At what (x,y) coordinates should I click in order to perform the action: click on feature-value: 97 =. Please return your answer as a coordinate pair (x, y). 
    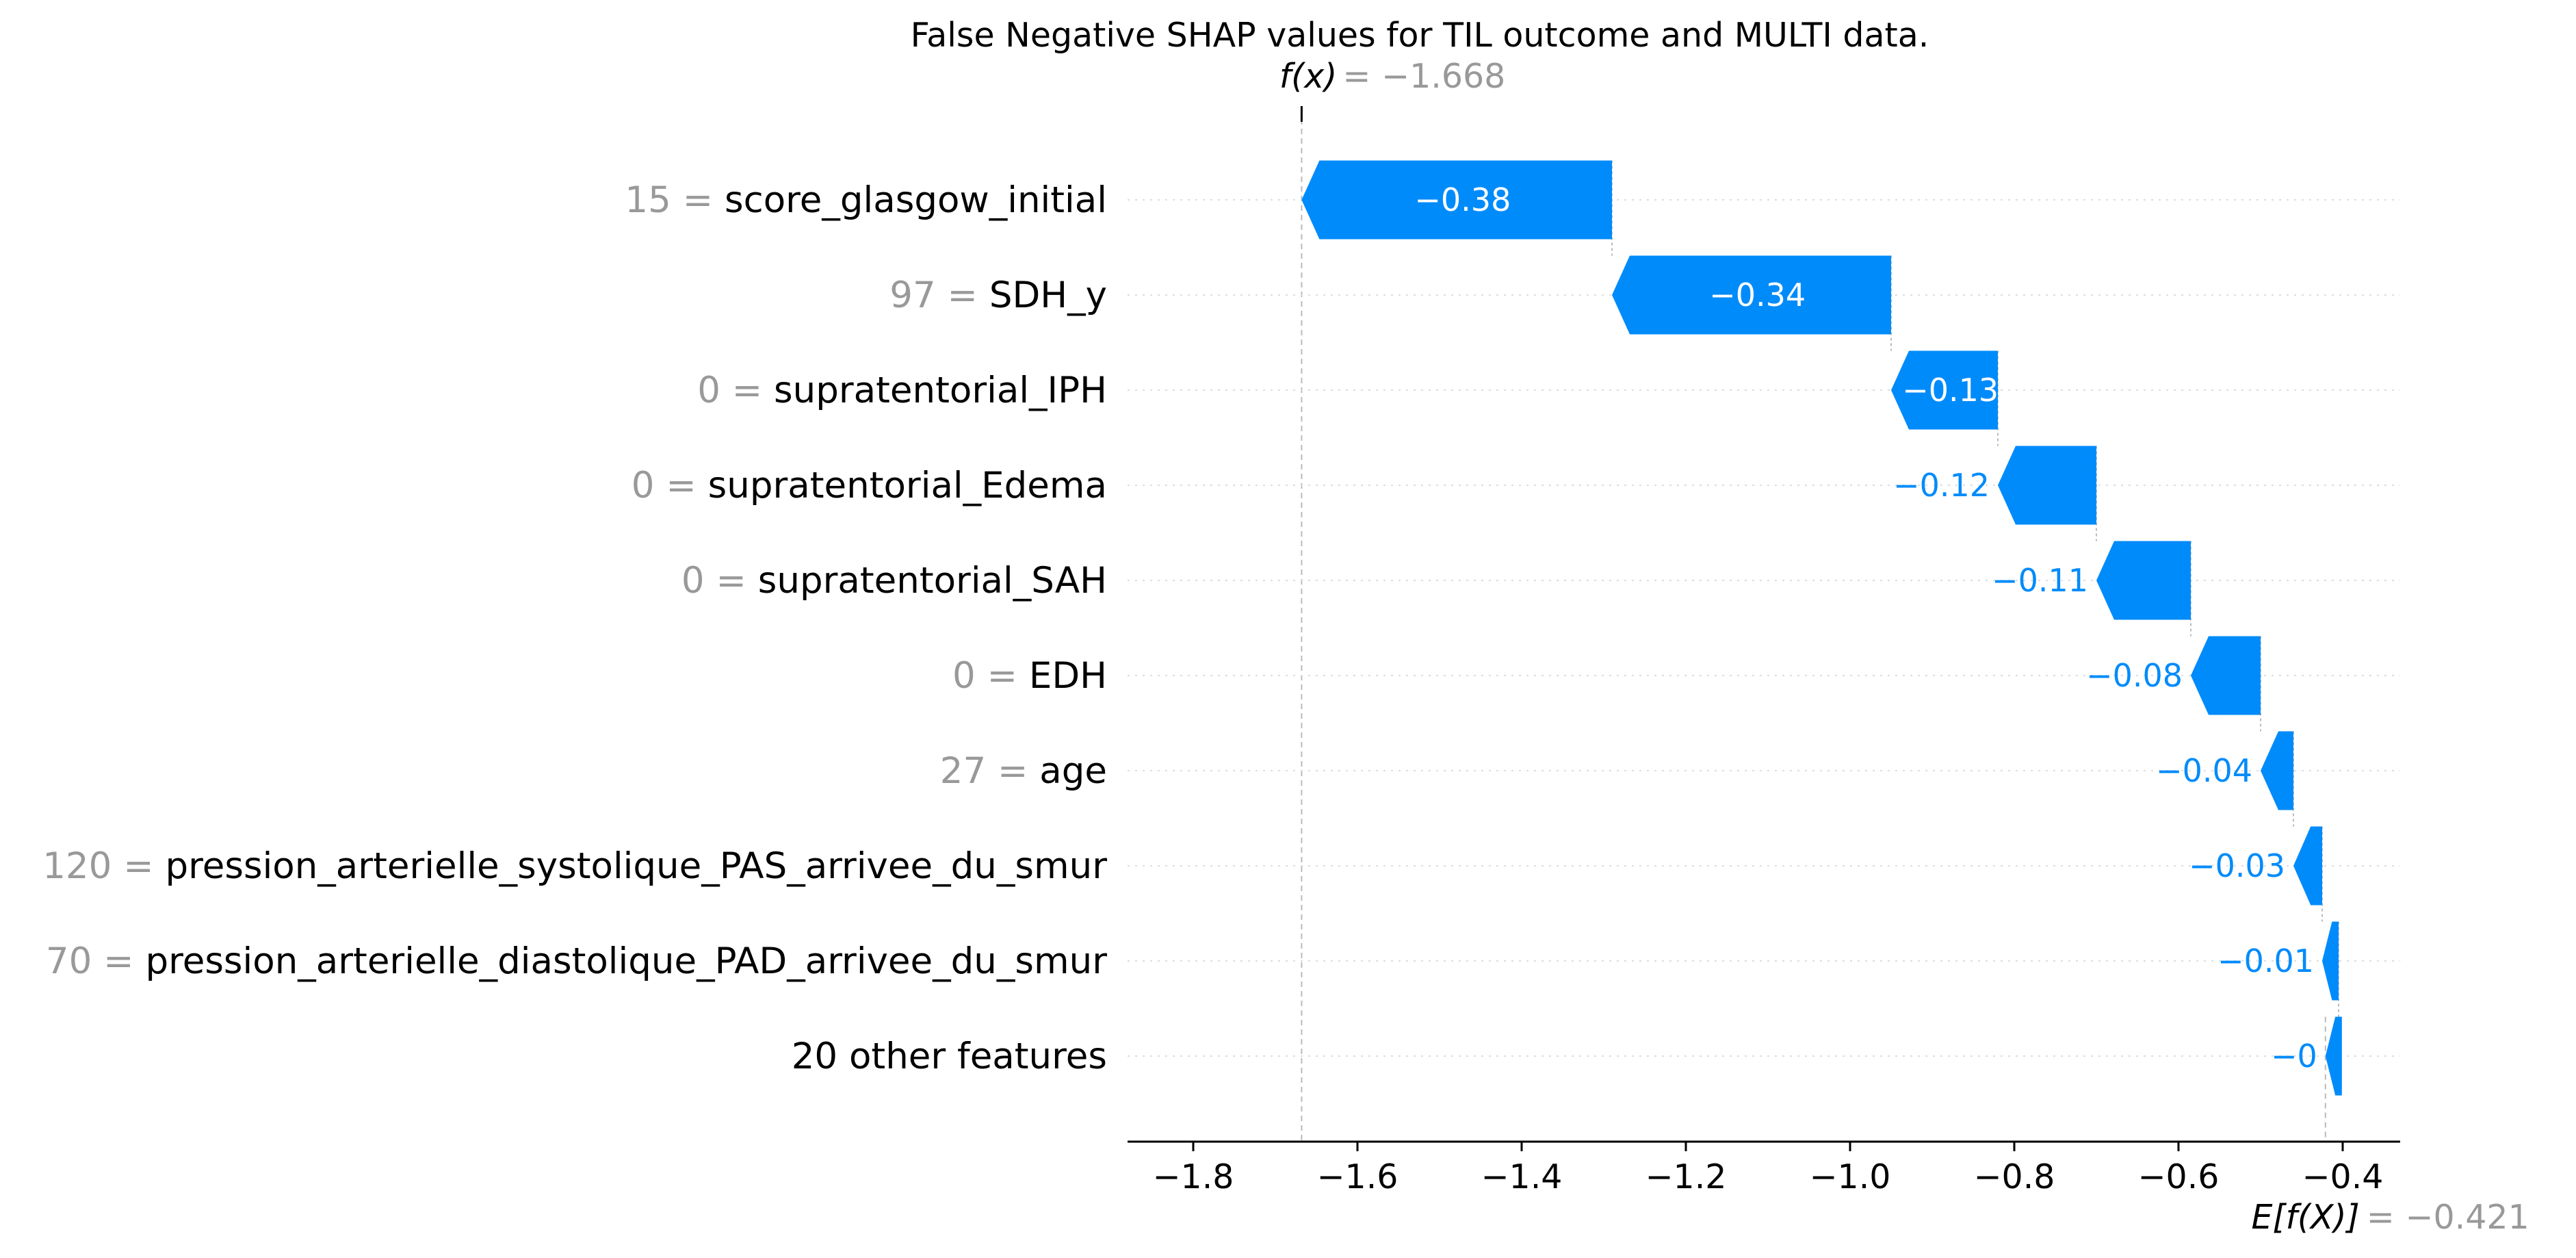
    Looking at the image, I should click on (939, 295).